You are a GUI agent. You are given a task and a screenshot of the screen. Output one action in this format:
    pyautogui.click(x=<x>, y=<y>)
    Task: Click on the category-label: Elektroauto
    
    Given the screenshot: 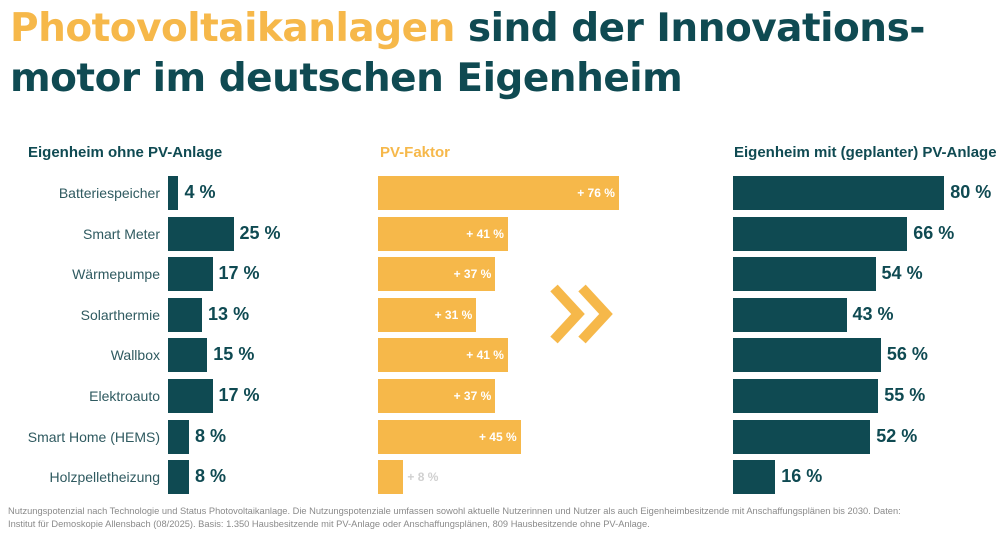 What is the action you would take?
    pyautogui.click(x=124, y=396)
    